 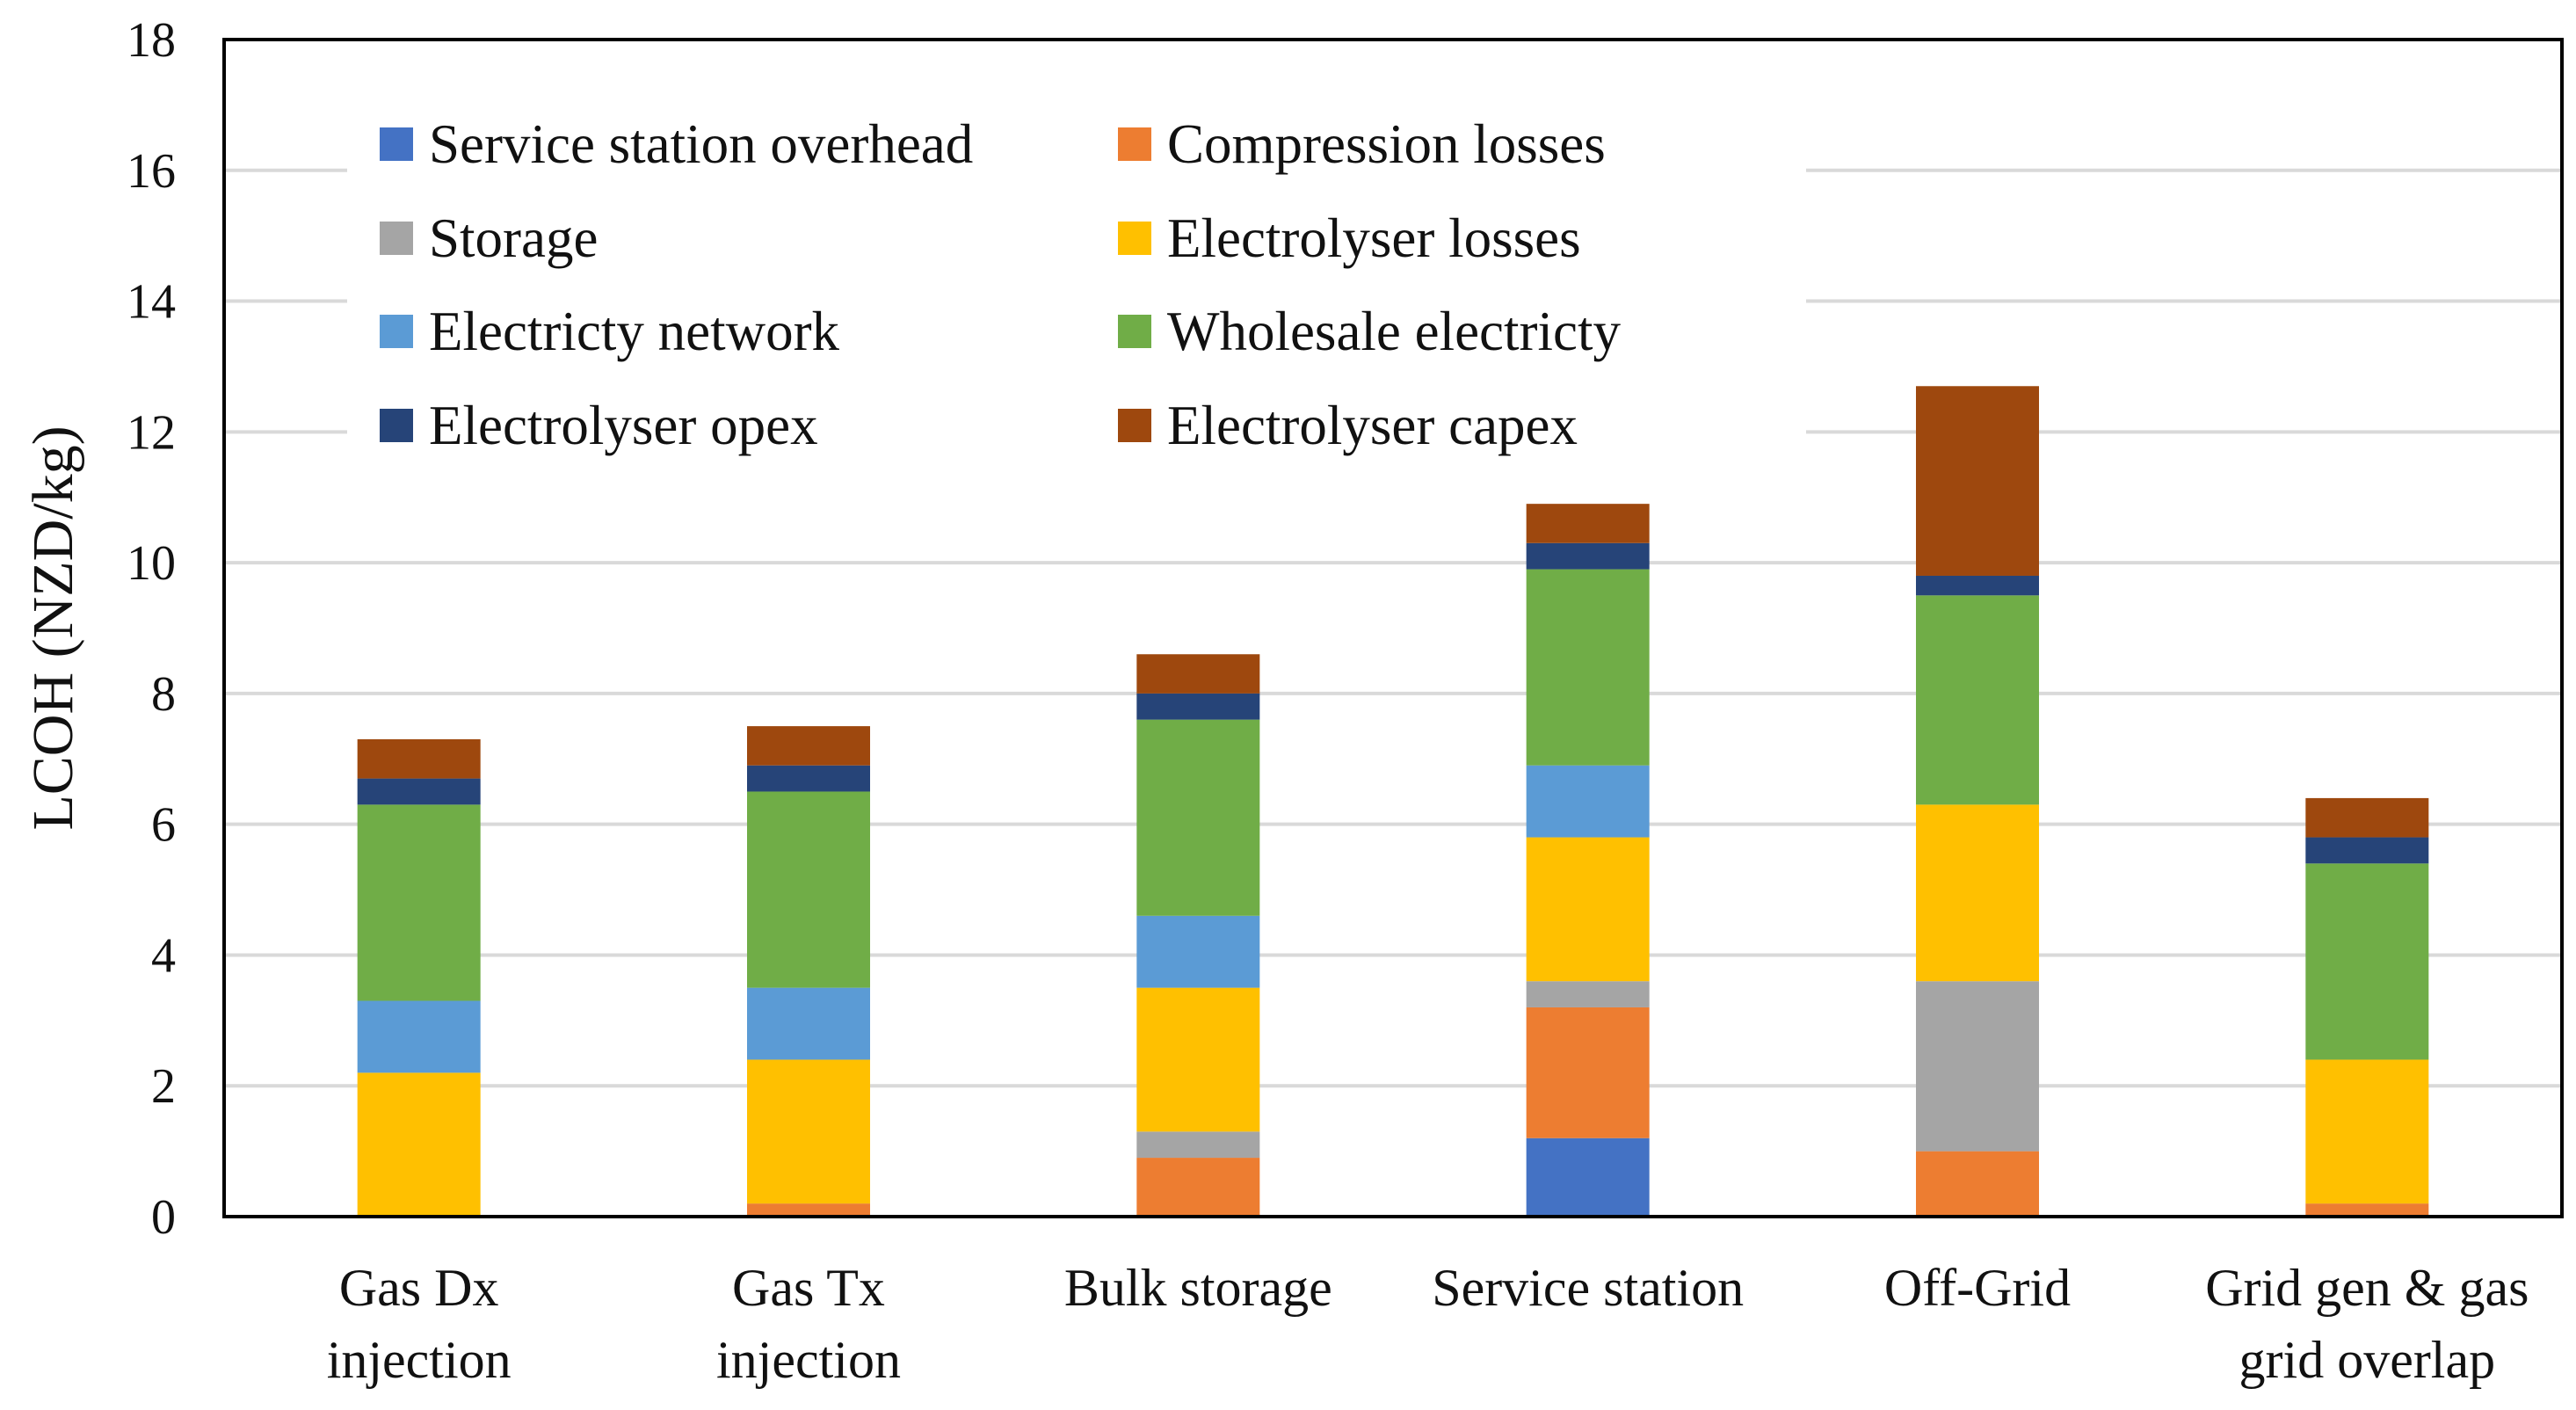 What do you see at coordinates (1394, 331) in the screenshot?
I see `legend-label: Wholesale electricty` at bounding box center [1394, 331].